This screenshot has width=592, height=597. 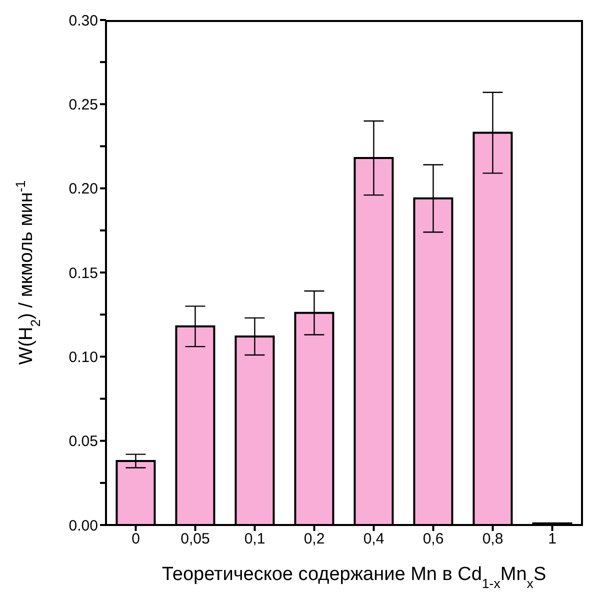 I want to click on x-tick-label: 0,2, so click(x=314, y=539).